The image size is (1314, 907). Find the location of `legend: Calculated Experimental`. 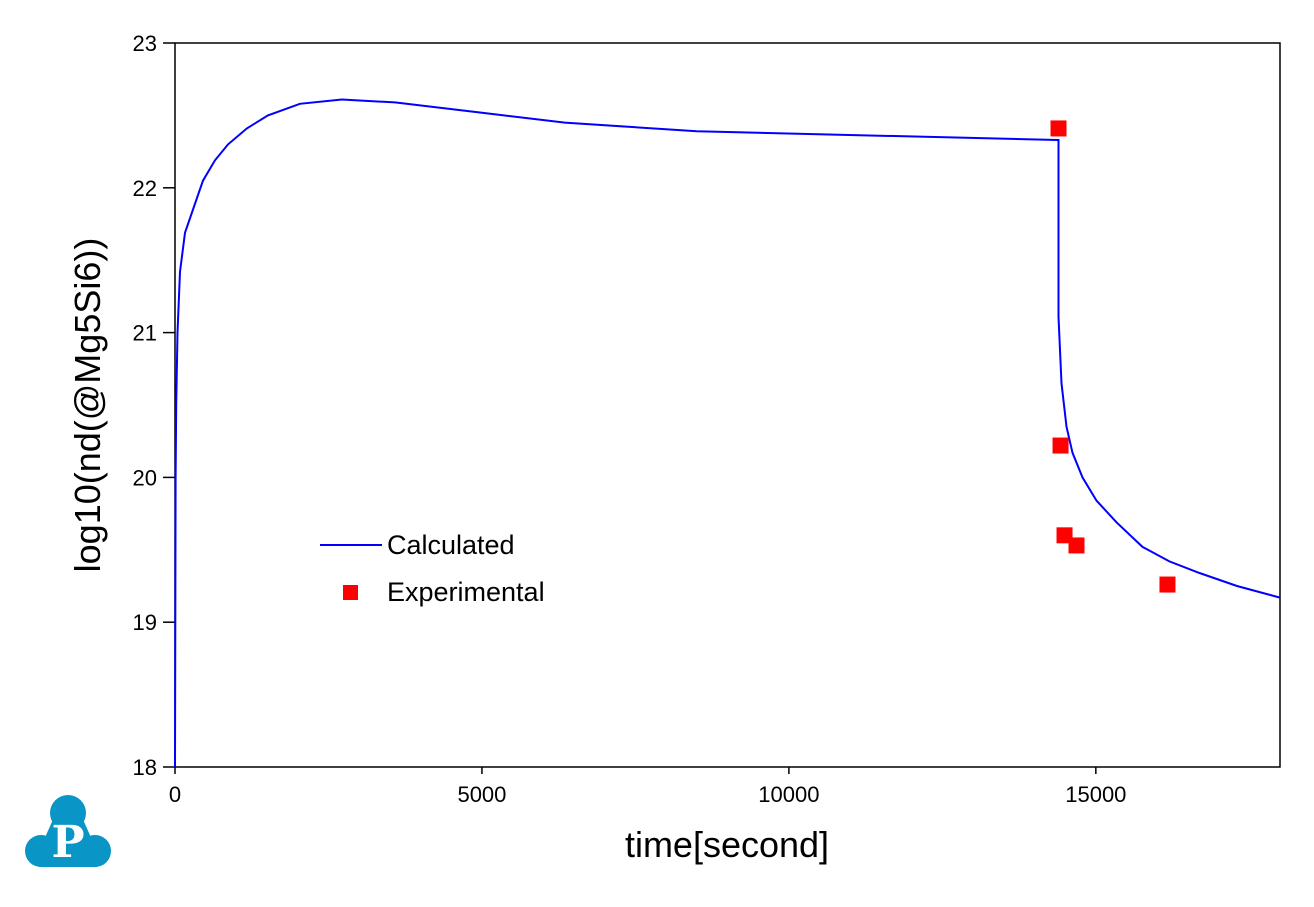

legend: Calculated Experimental is located at coordinates (432, 568).